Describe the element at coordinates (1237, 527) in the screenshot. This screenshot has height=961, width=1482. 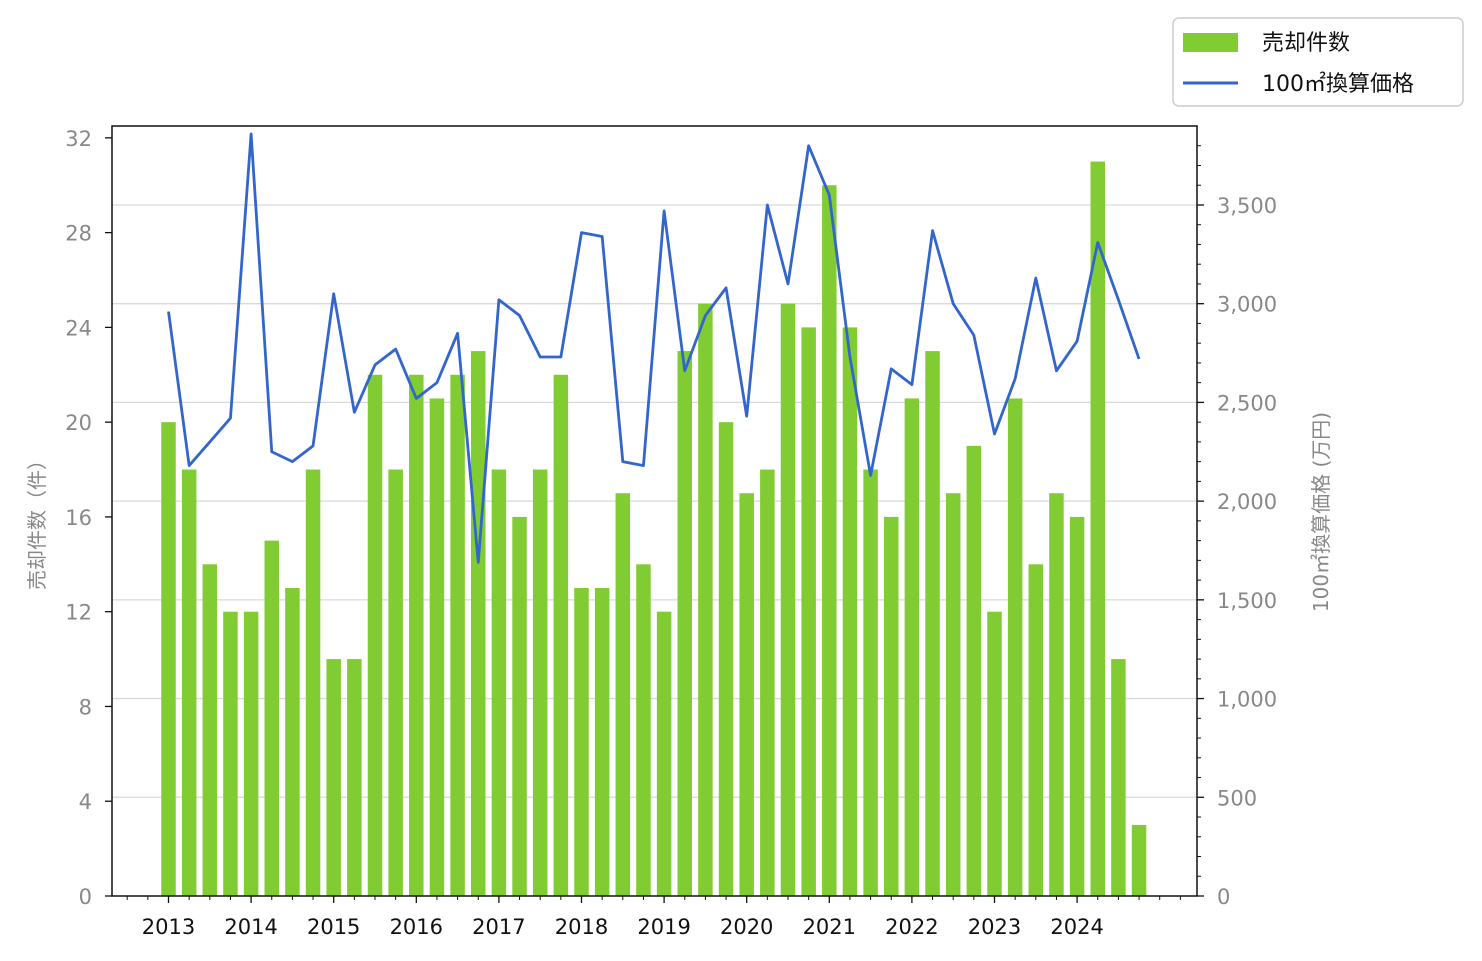
I see `right-axis: 0 500 1,000 1,500 2,000 2,500 3,000 3,500` at that location.